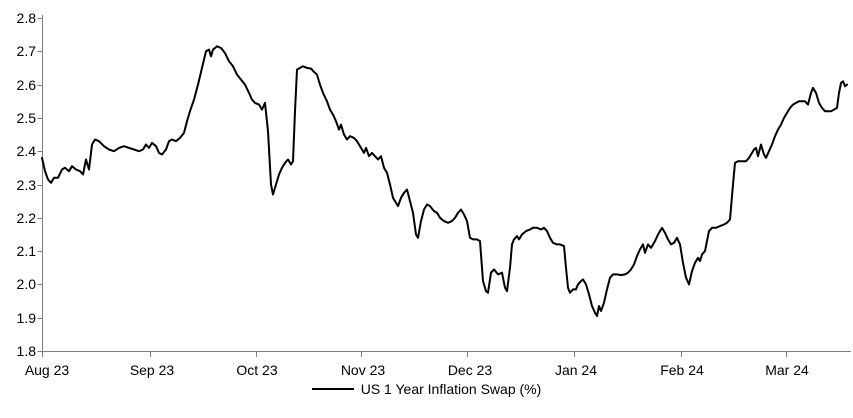  Describe the element at coordinates (26, 284) in the screenshot. I see `y-tick-label: 2.0` at that location.